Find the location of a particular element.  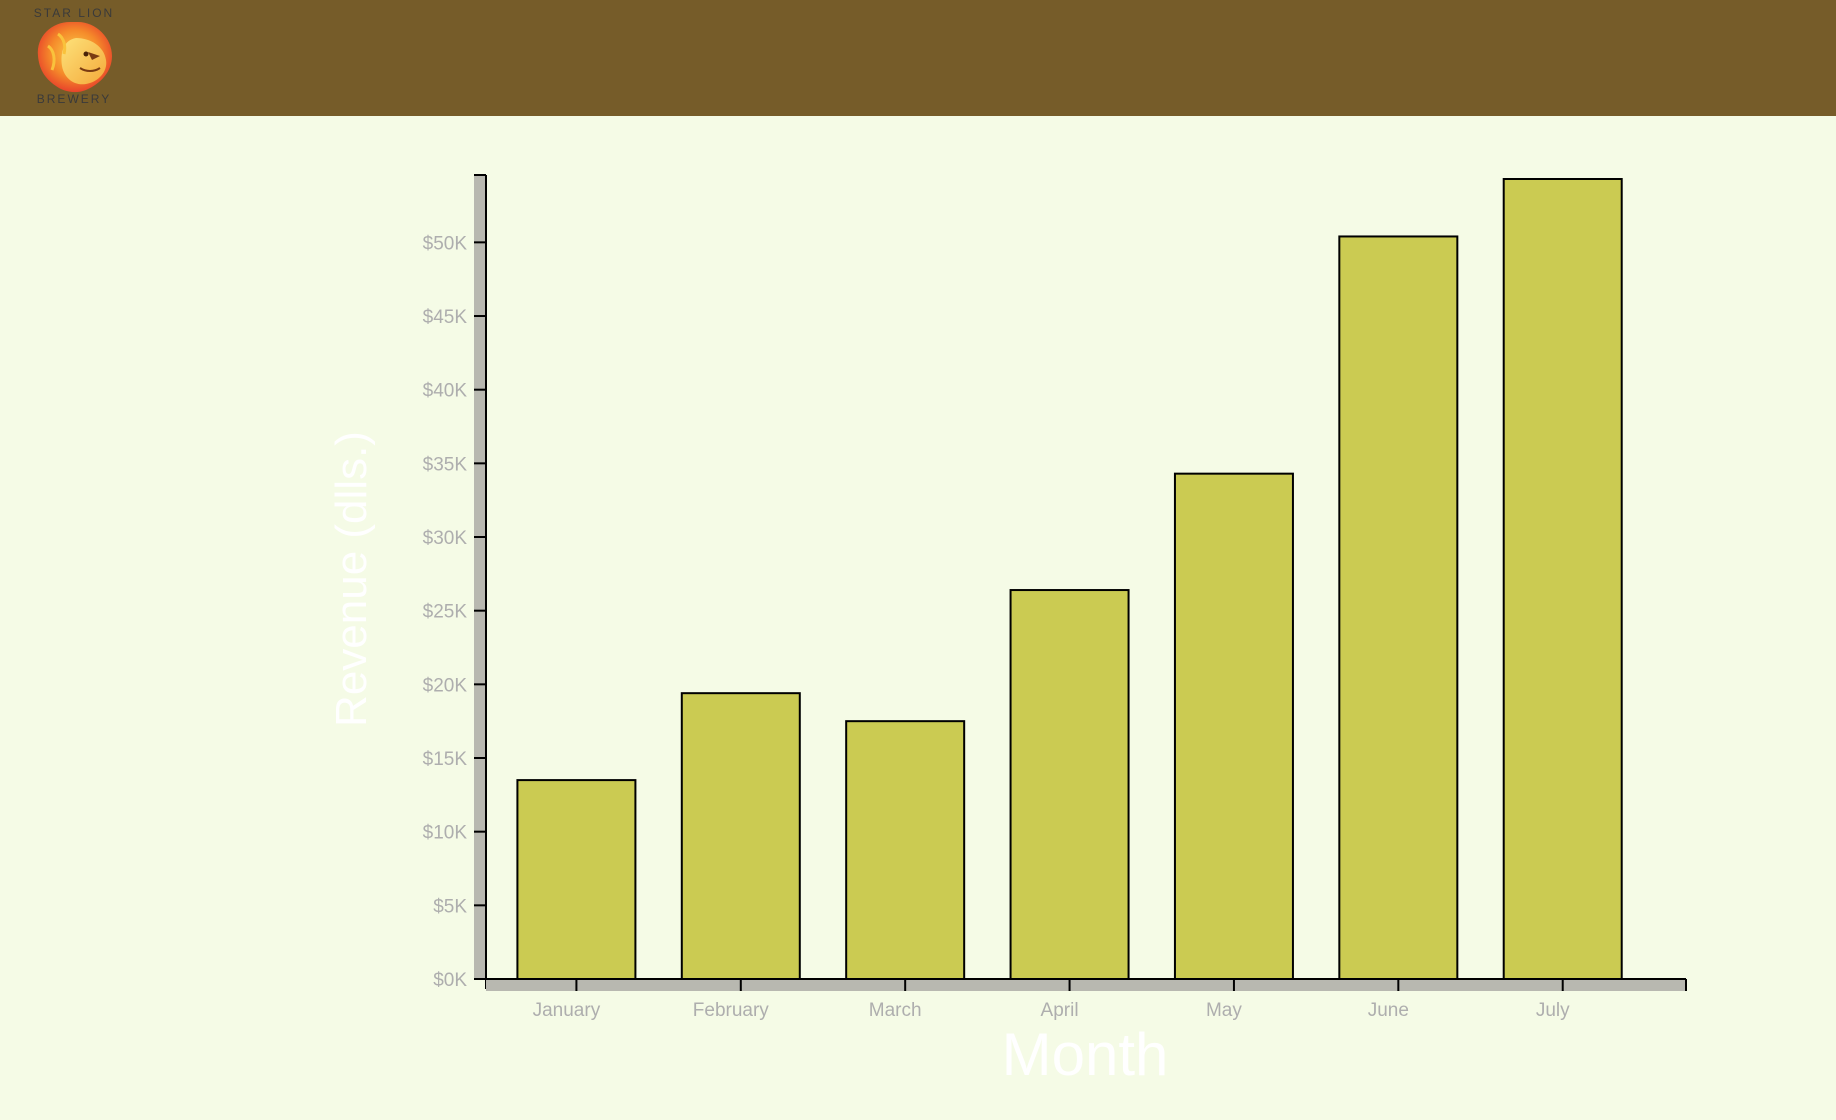

y-tick-label: $40K is located at coordinates (445, 391).